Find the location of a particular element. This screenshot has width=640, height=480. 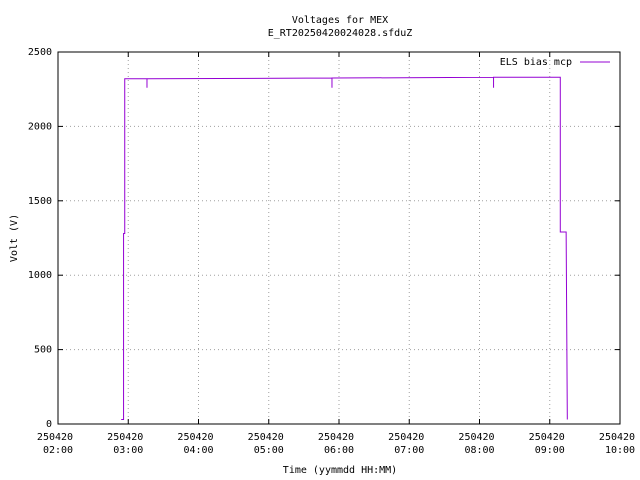

y-tick-label: 1500 is located at coordinates (40, 201).